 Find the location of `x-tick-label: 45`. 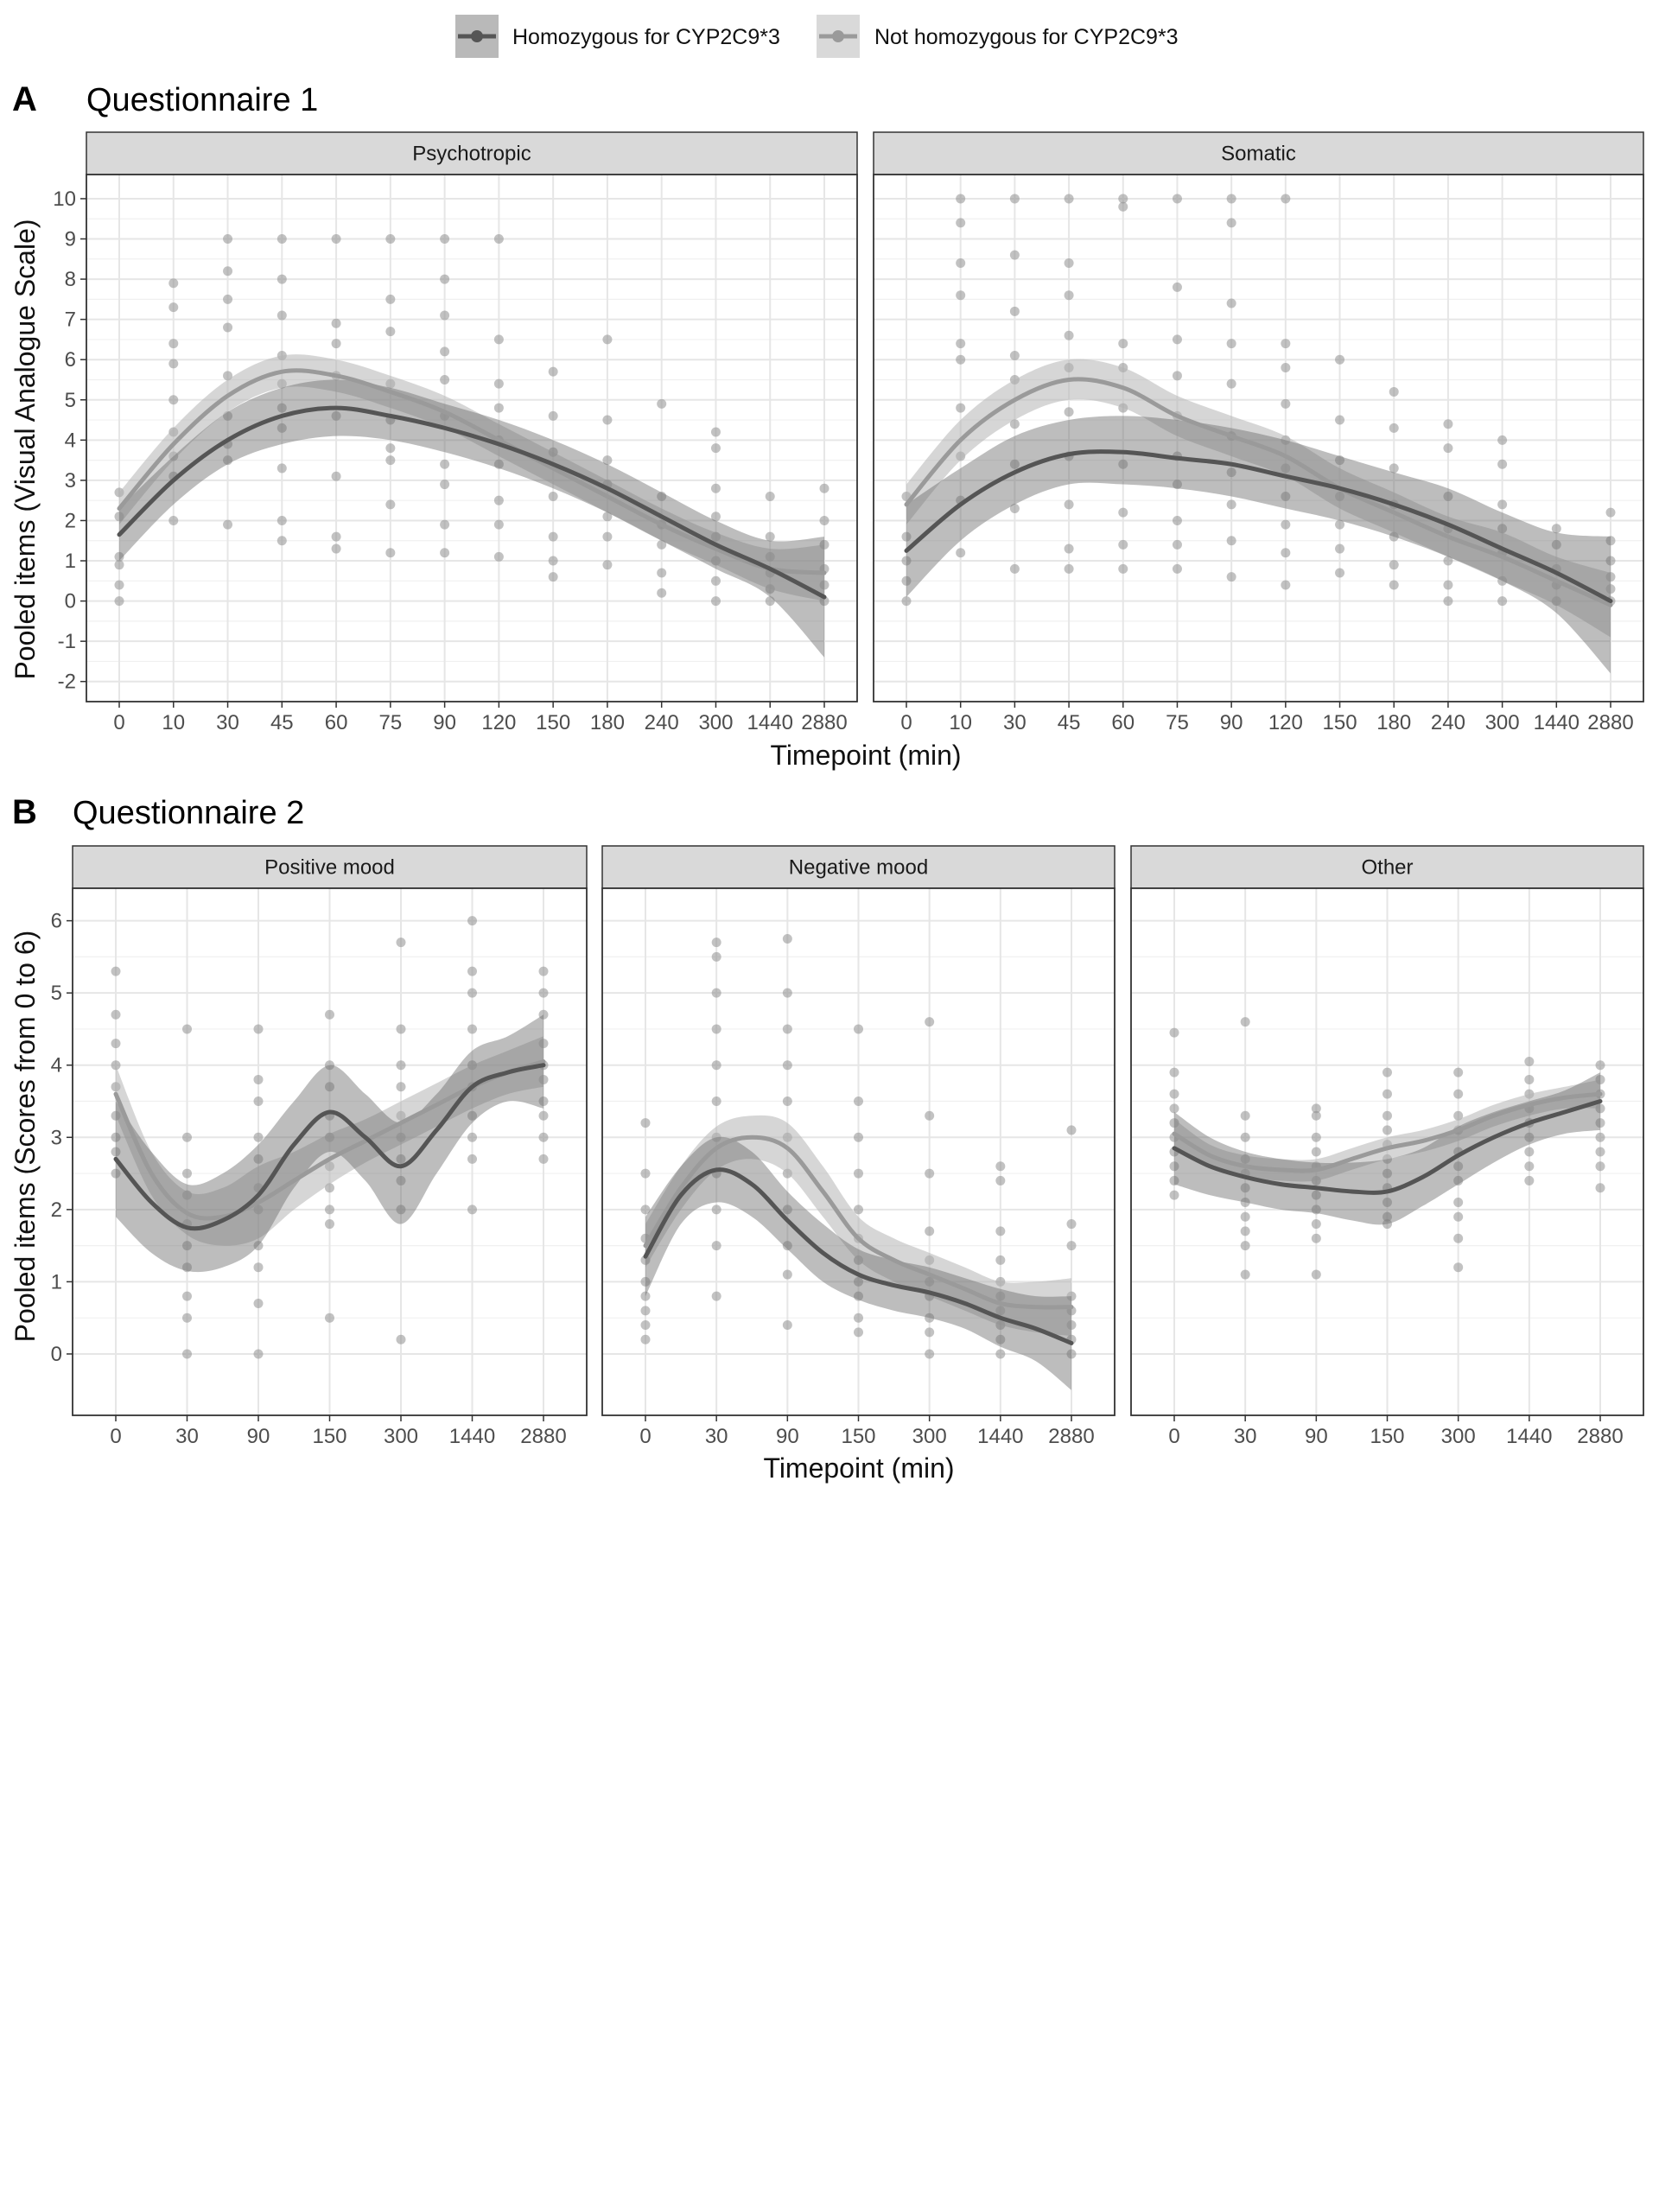

x-tick-label: 45 is located at coordinates (1069, 722).